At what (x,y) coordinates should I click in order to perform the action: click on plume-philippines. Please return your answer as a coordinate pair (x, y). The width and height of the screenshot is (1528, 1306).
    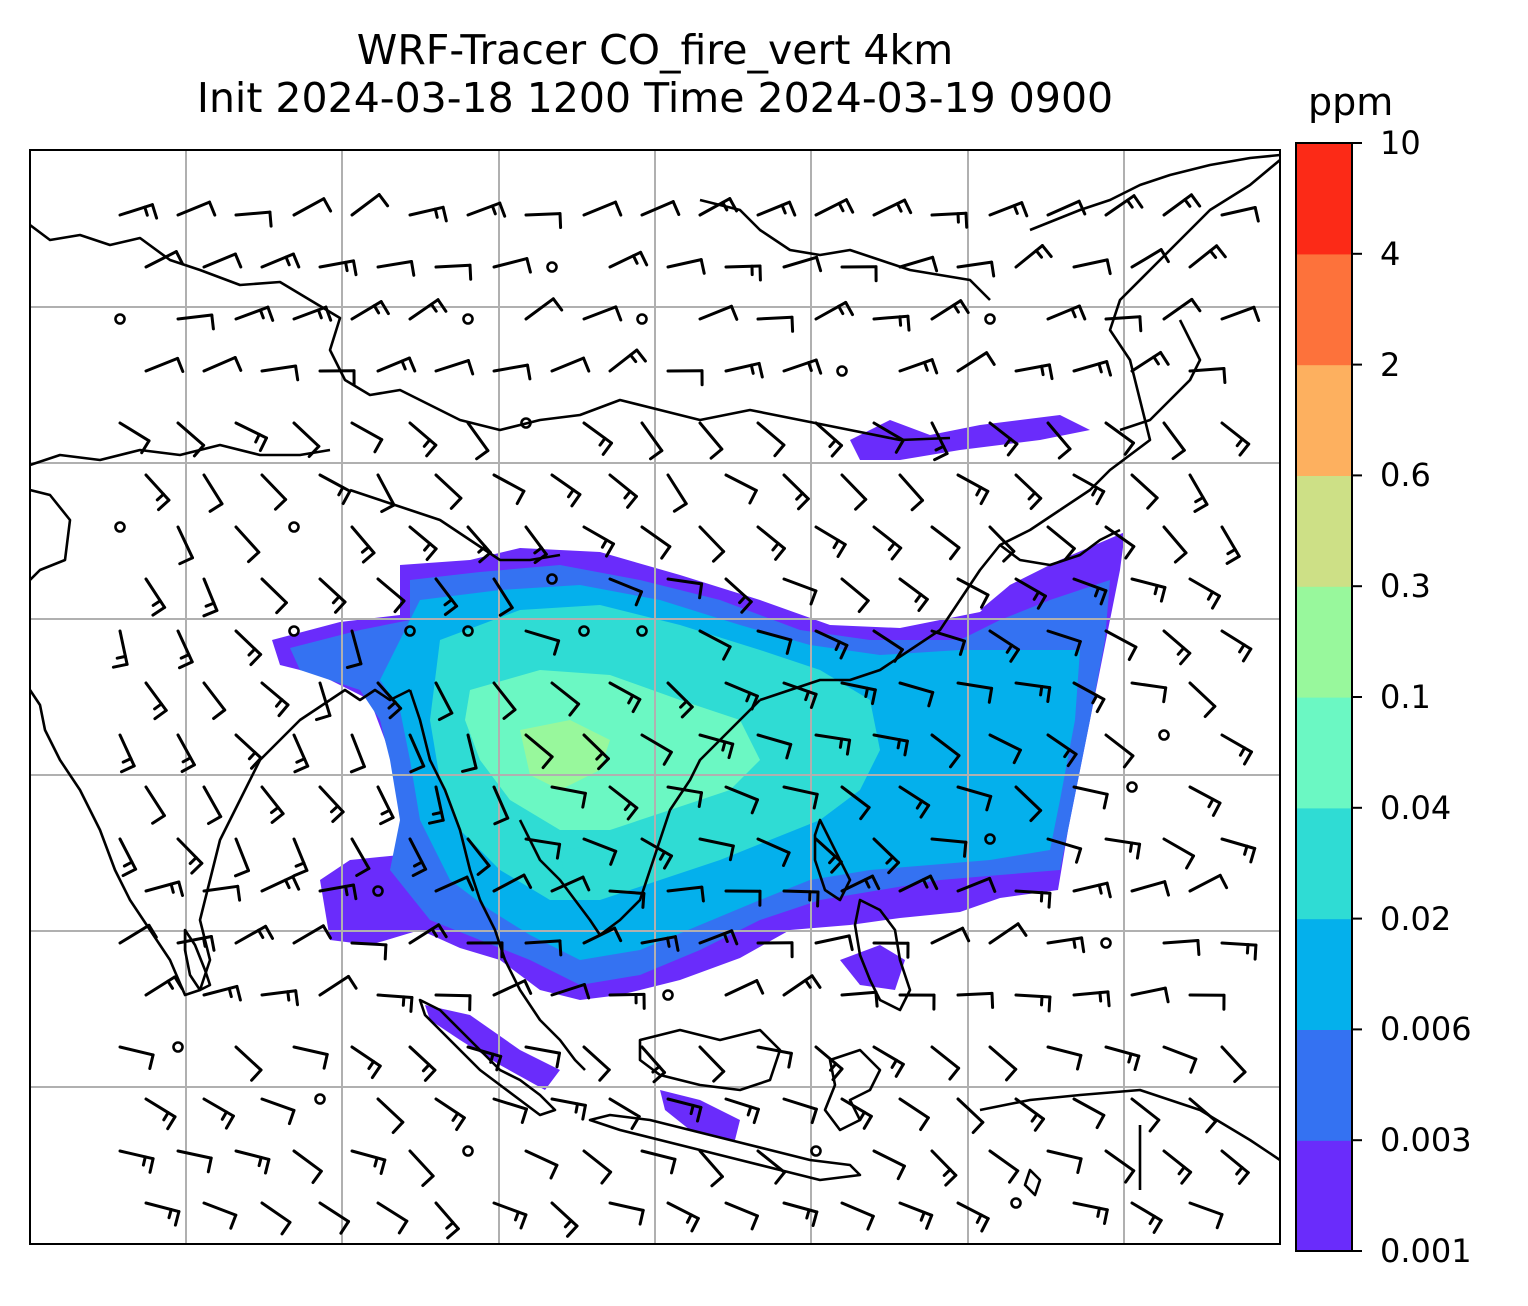
    Looking at the image, I should click on (872, 967).